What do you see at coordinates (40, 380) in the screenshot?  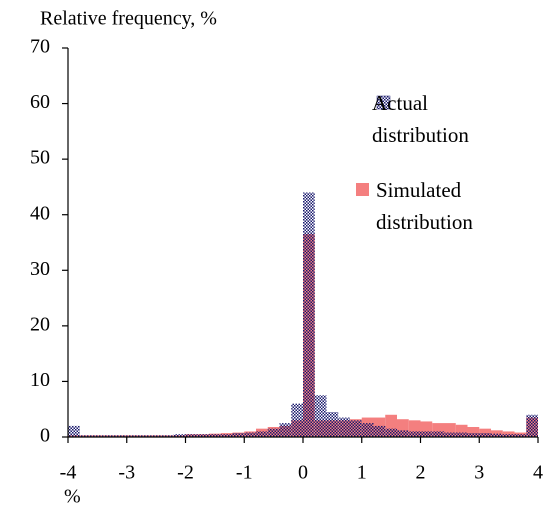 I see `y-tick-label: 10` at bounding box center [40, 380].